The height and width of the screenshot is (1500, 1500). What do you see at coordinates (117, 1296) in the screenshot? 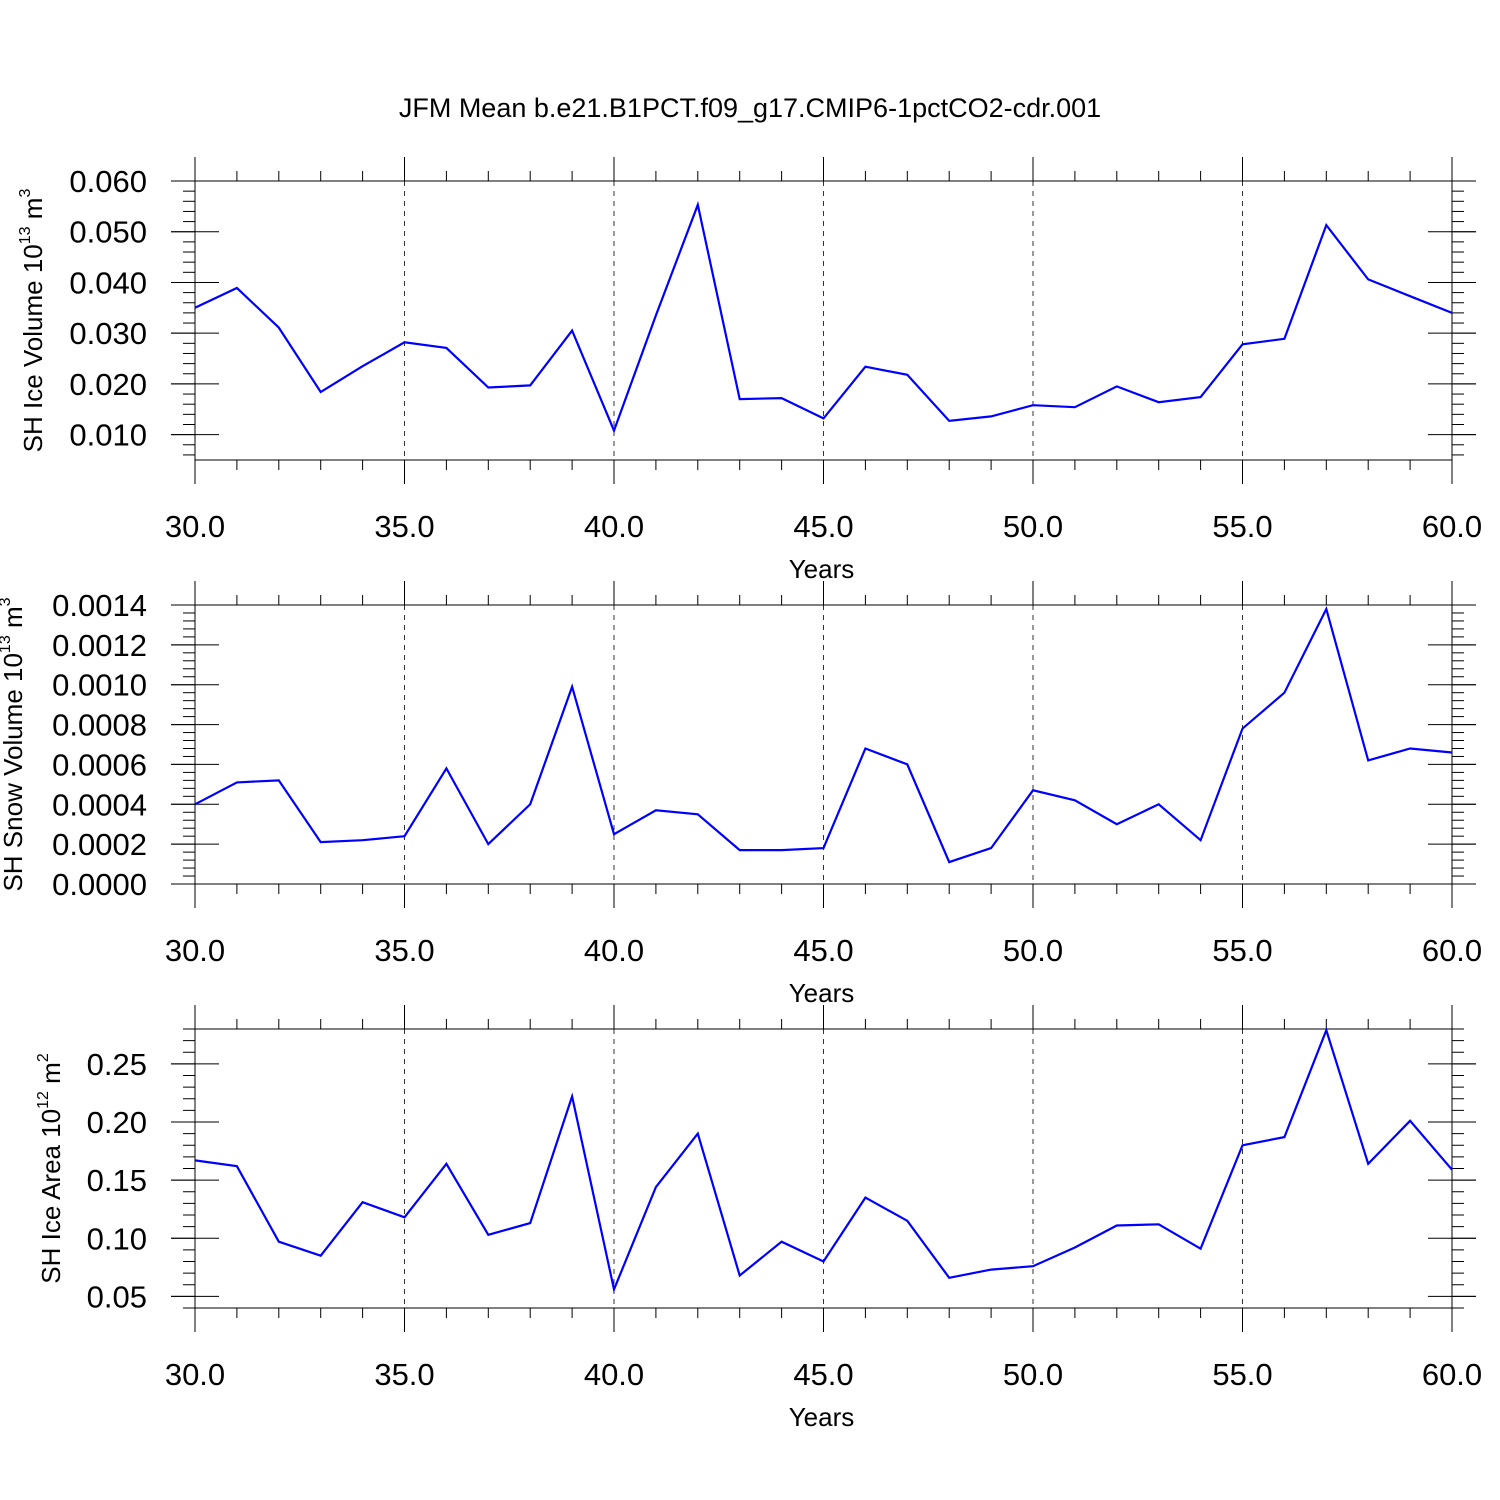
I see `y-tick-label: 0.05` at bounding box center [117, 1296].